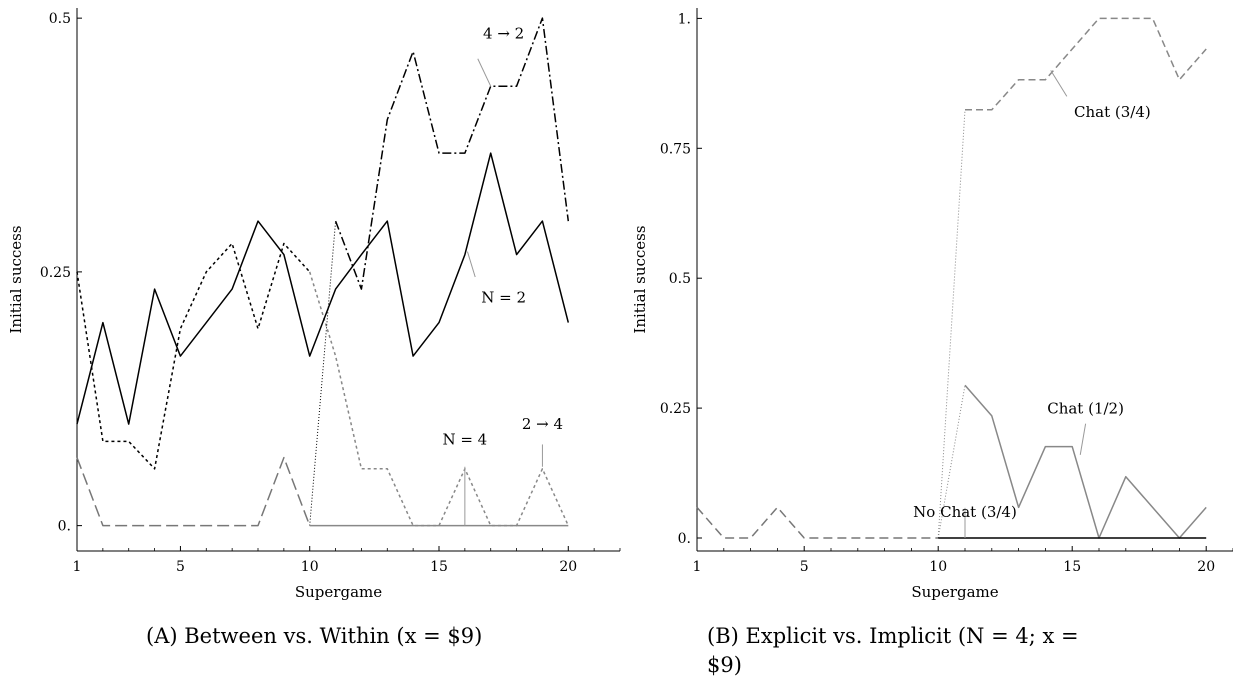  I want to click on caption-a: (A) Between vs. Within (x = $9), so click(314, 636).